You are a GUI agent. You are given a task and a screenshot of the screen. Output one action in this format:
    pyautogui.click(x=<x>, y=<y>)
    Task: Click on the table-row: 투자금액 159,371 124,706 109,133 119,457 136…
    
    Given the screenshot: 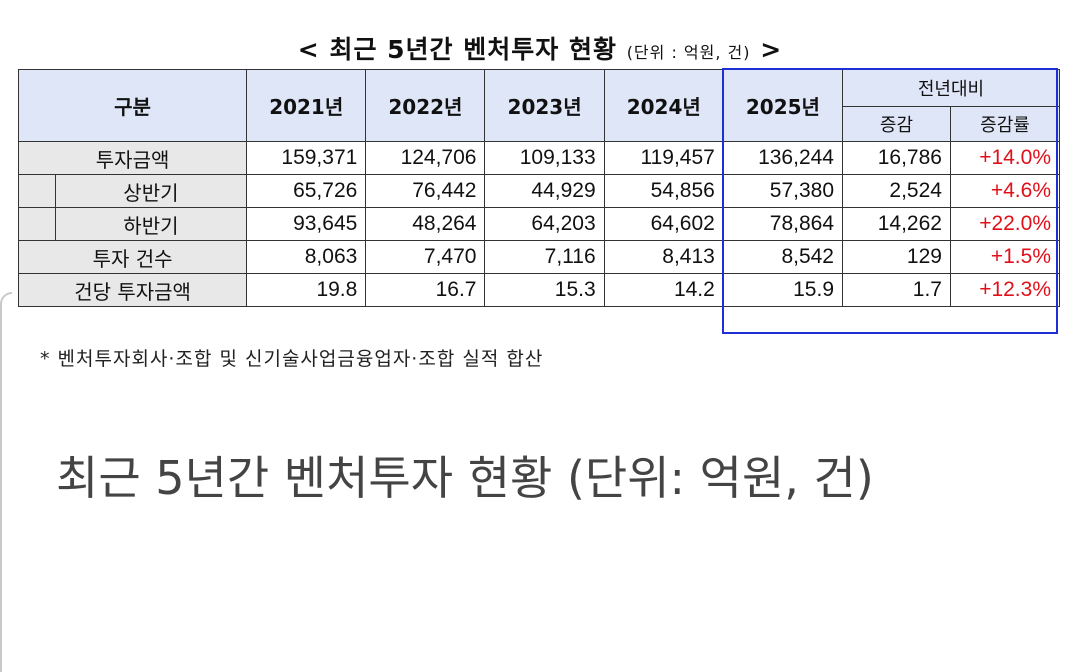 What is the action you would take?
    pyautogui.click(x=539, y=158)
    